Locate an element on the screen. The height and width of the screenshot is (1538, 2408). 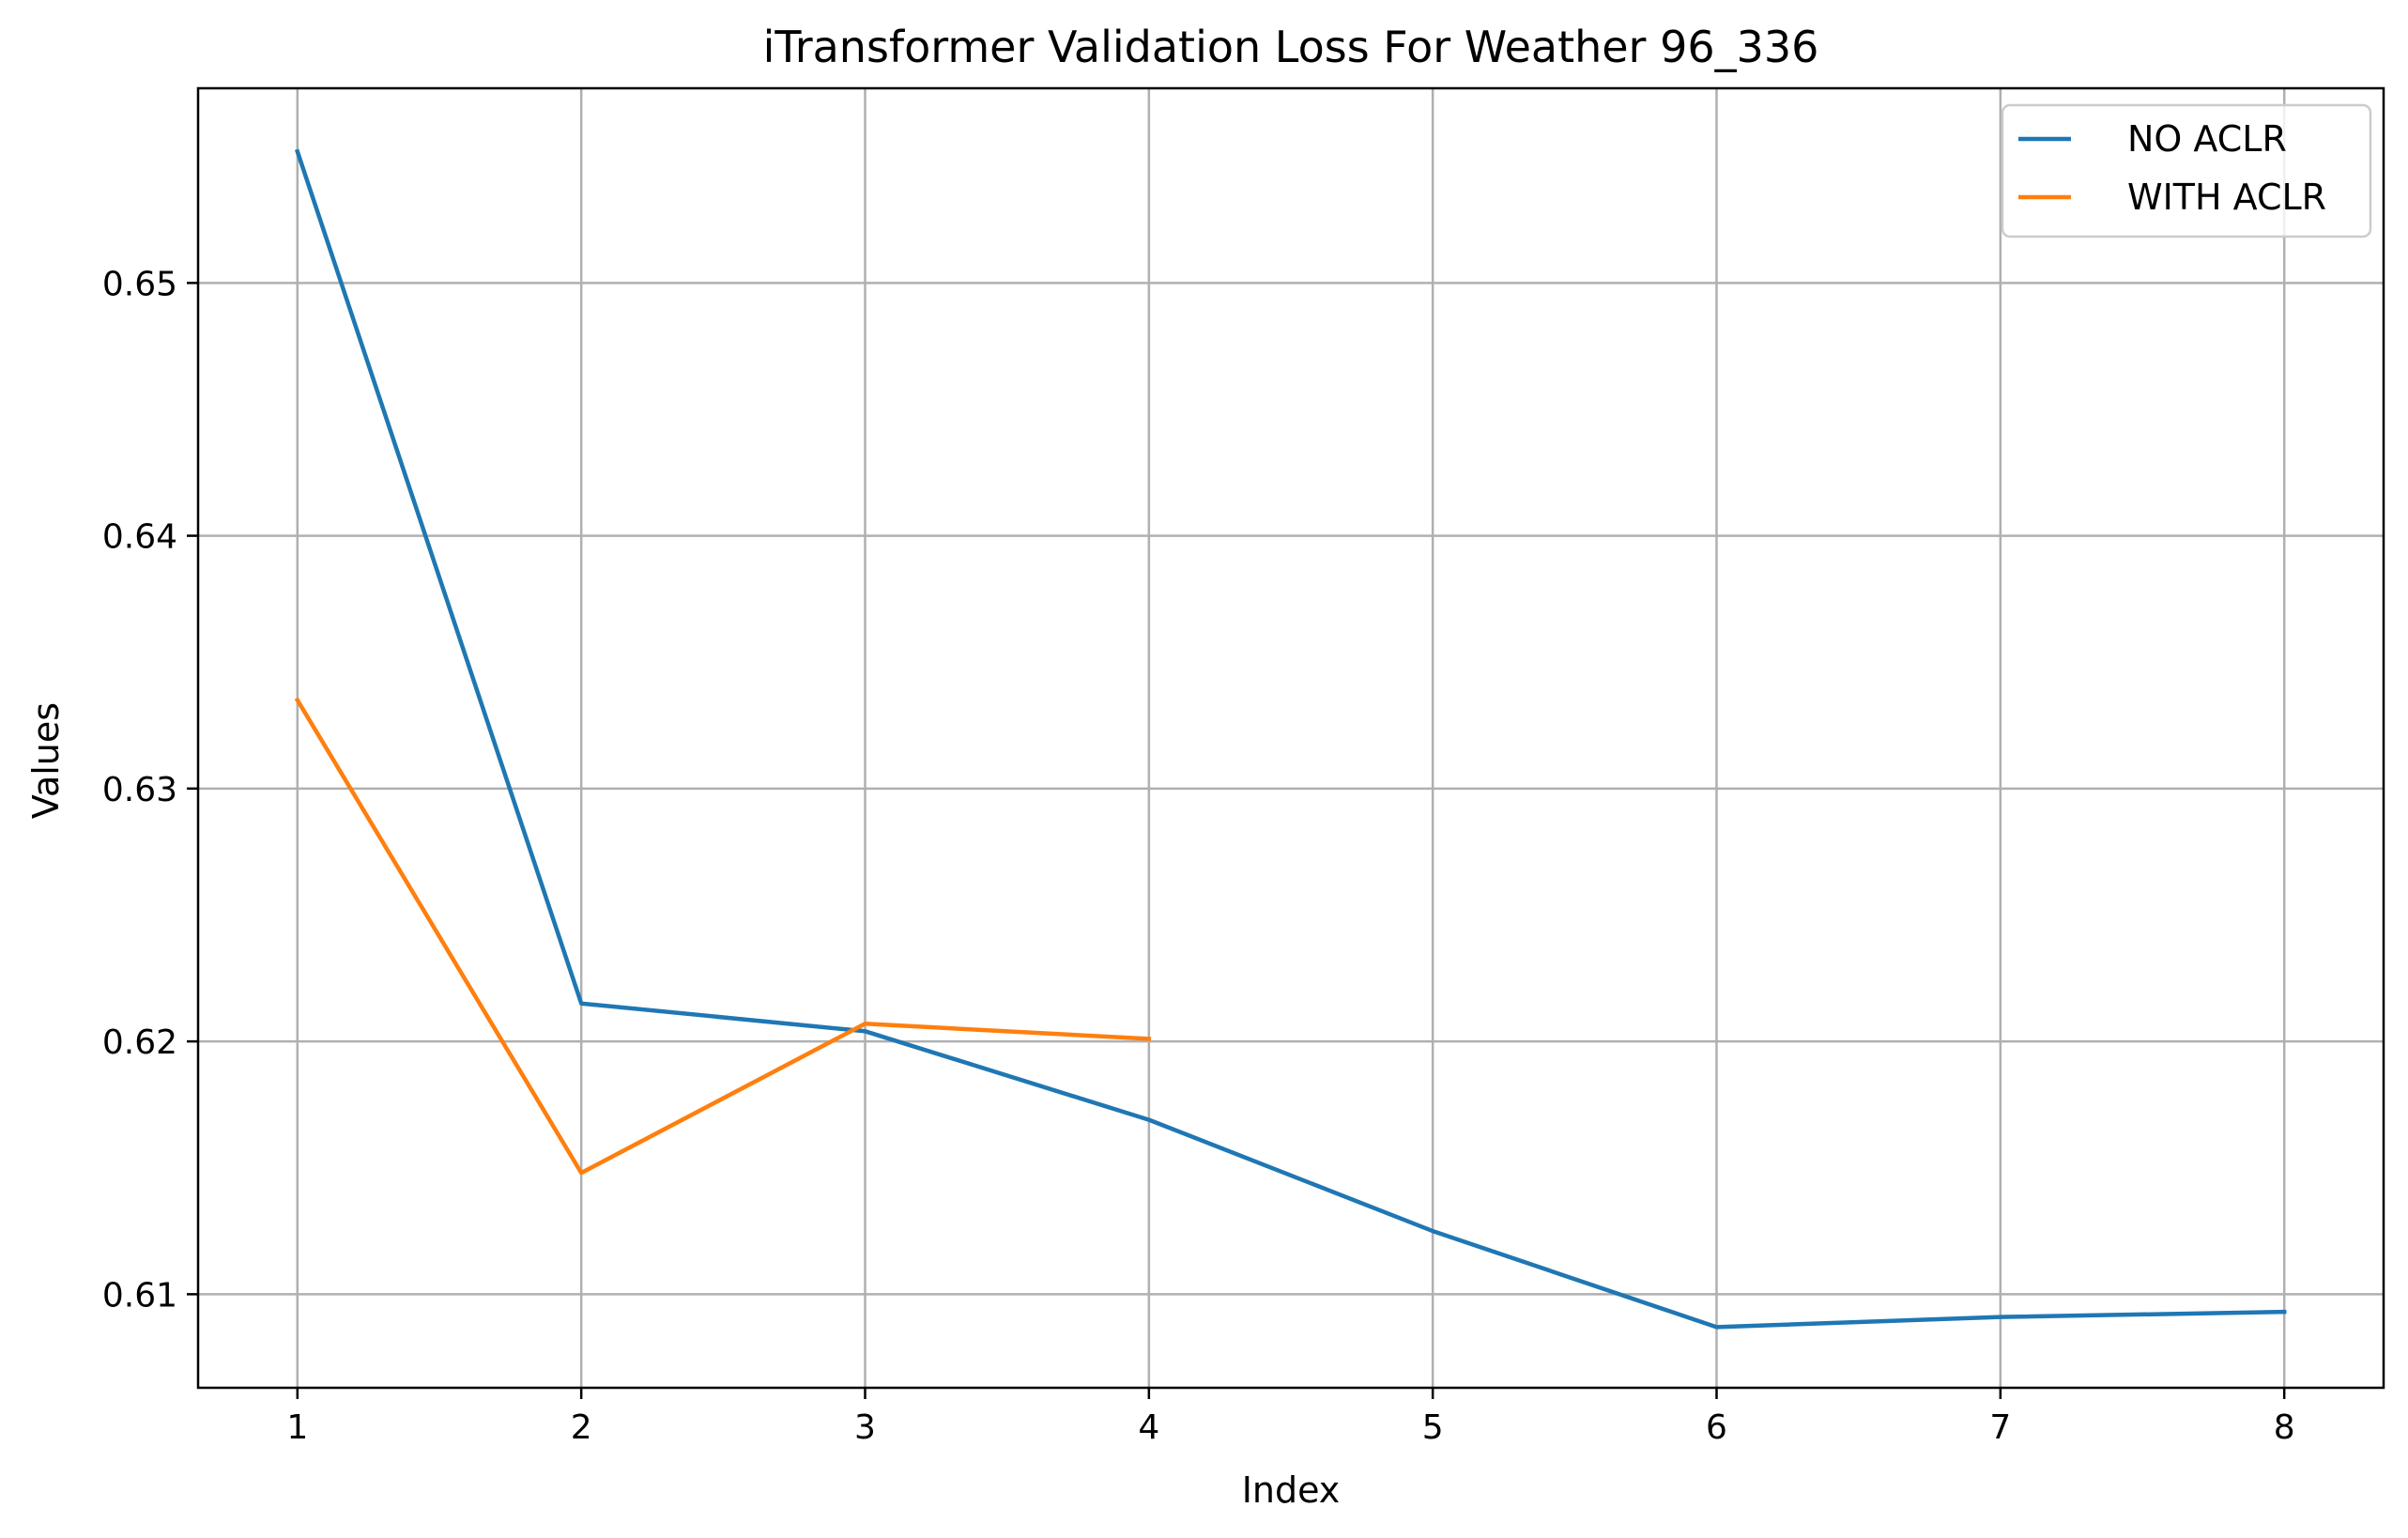
x-tick-label: 2 is located at coordinates (581, 1427).